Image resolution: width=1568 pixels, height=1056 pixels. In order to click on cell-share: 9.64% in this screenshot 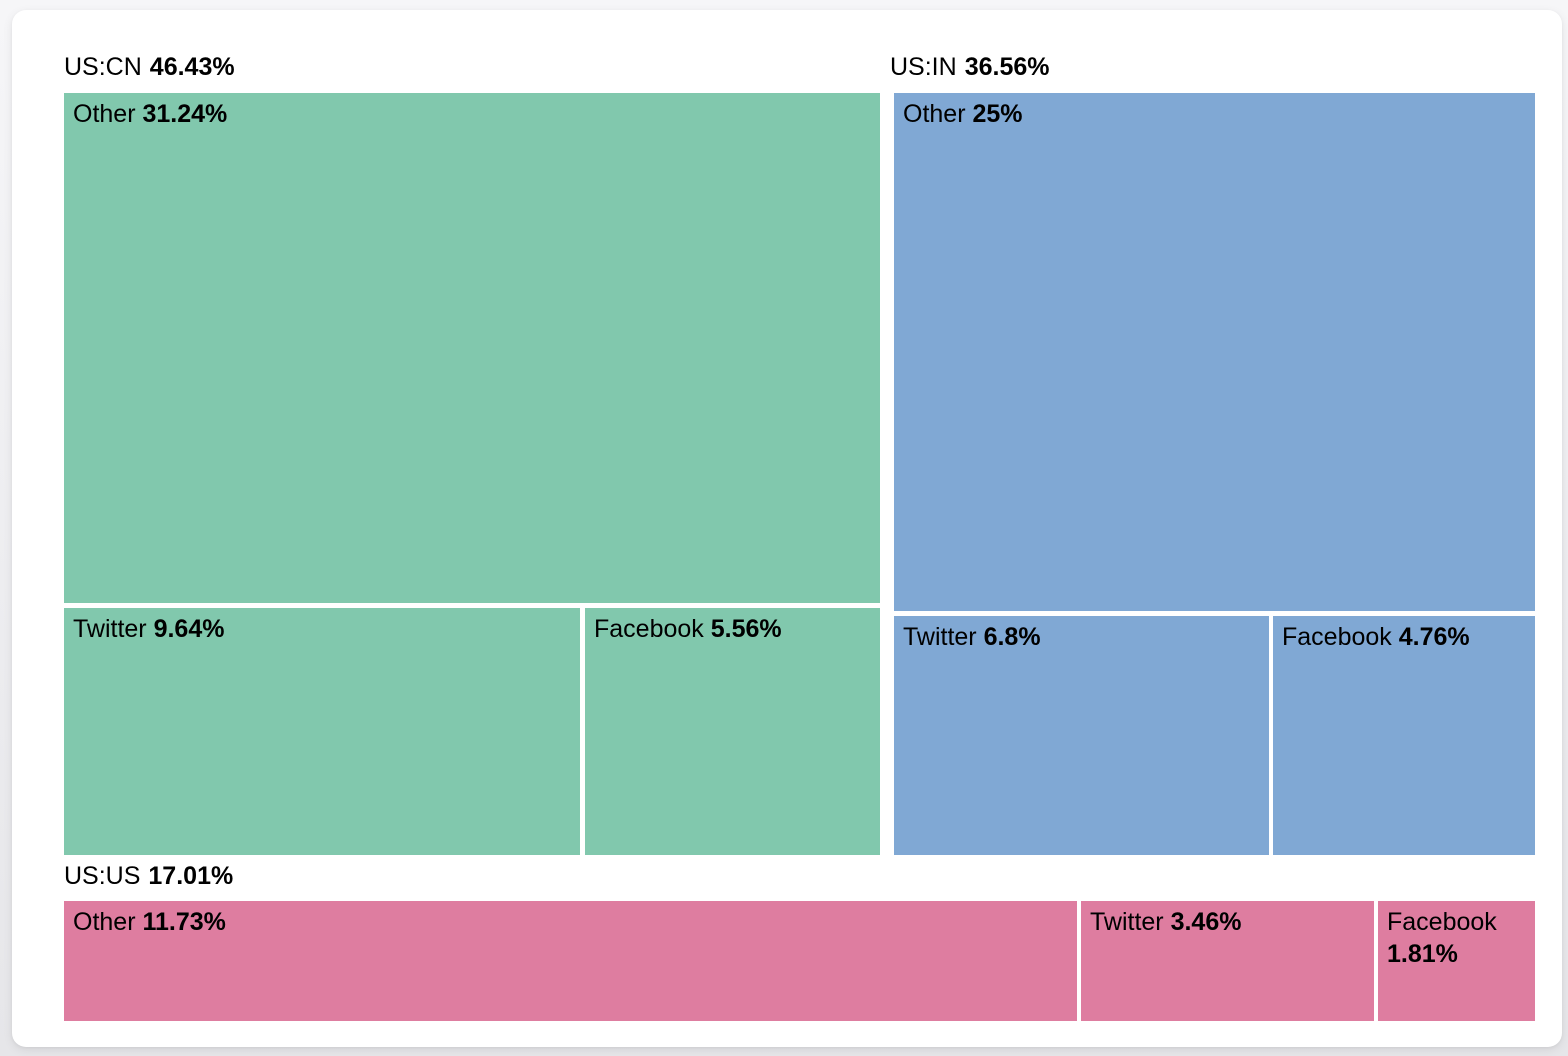, I will do `click(189, 629)`.